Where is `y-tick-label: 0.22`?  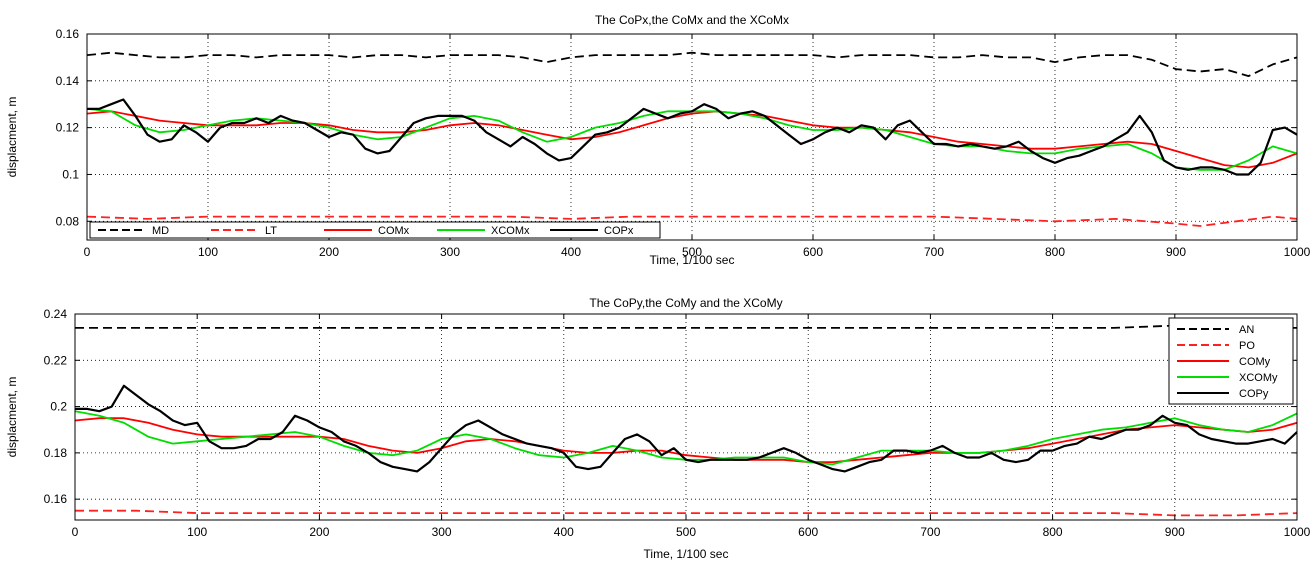 y-tick-label: 0.22 is located at coordinates (56, 360).